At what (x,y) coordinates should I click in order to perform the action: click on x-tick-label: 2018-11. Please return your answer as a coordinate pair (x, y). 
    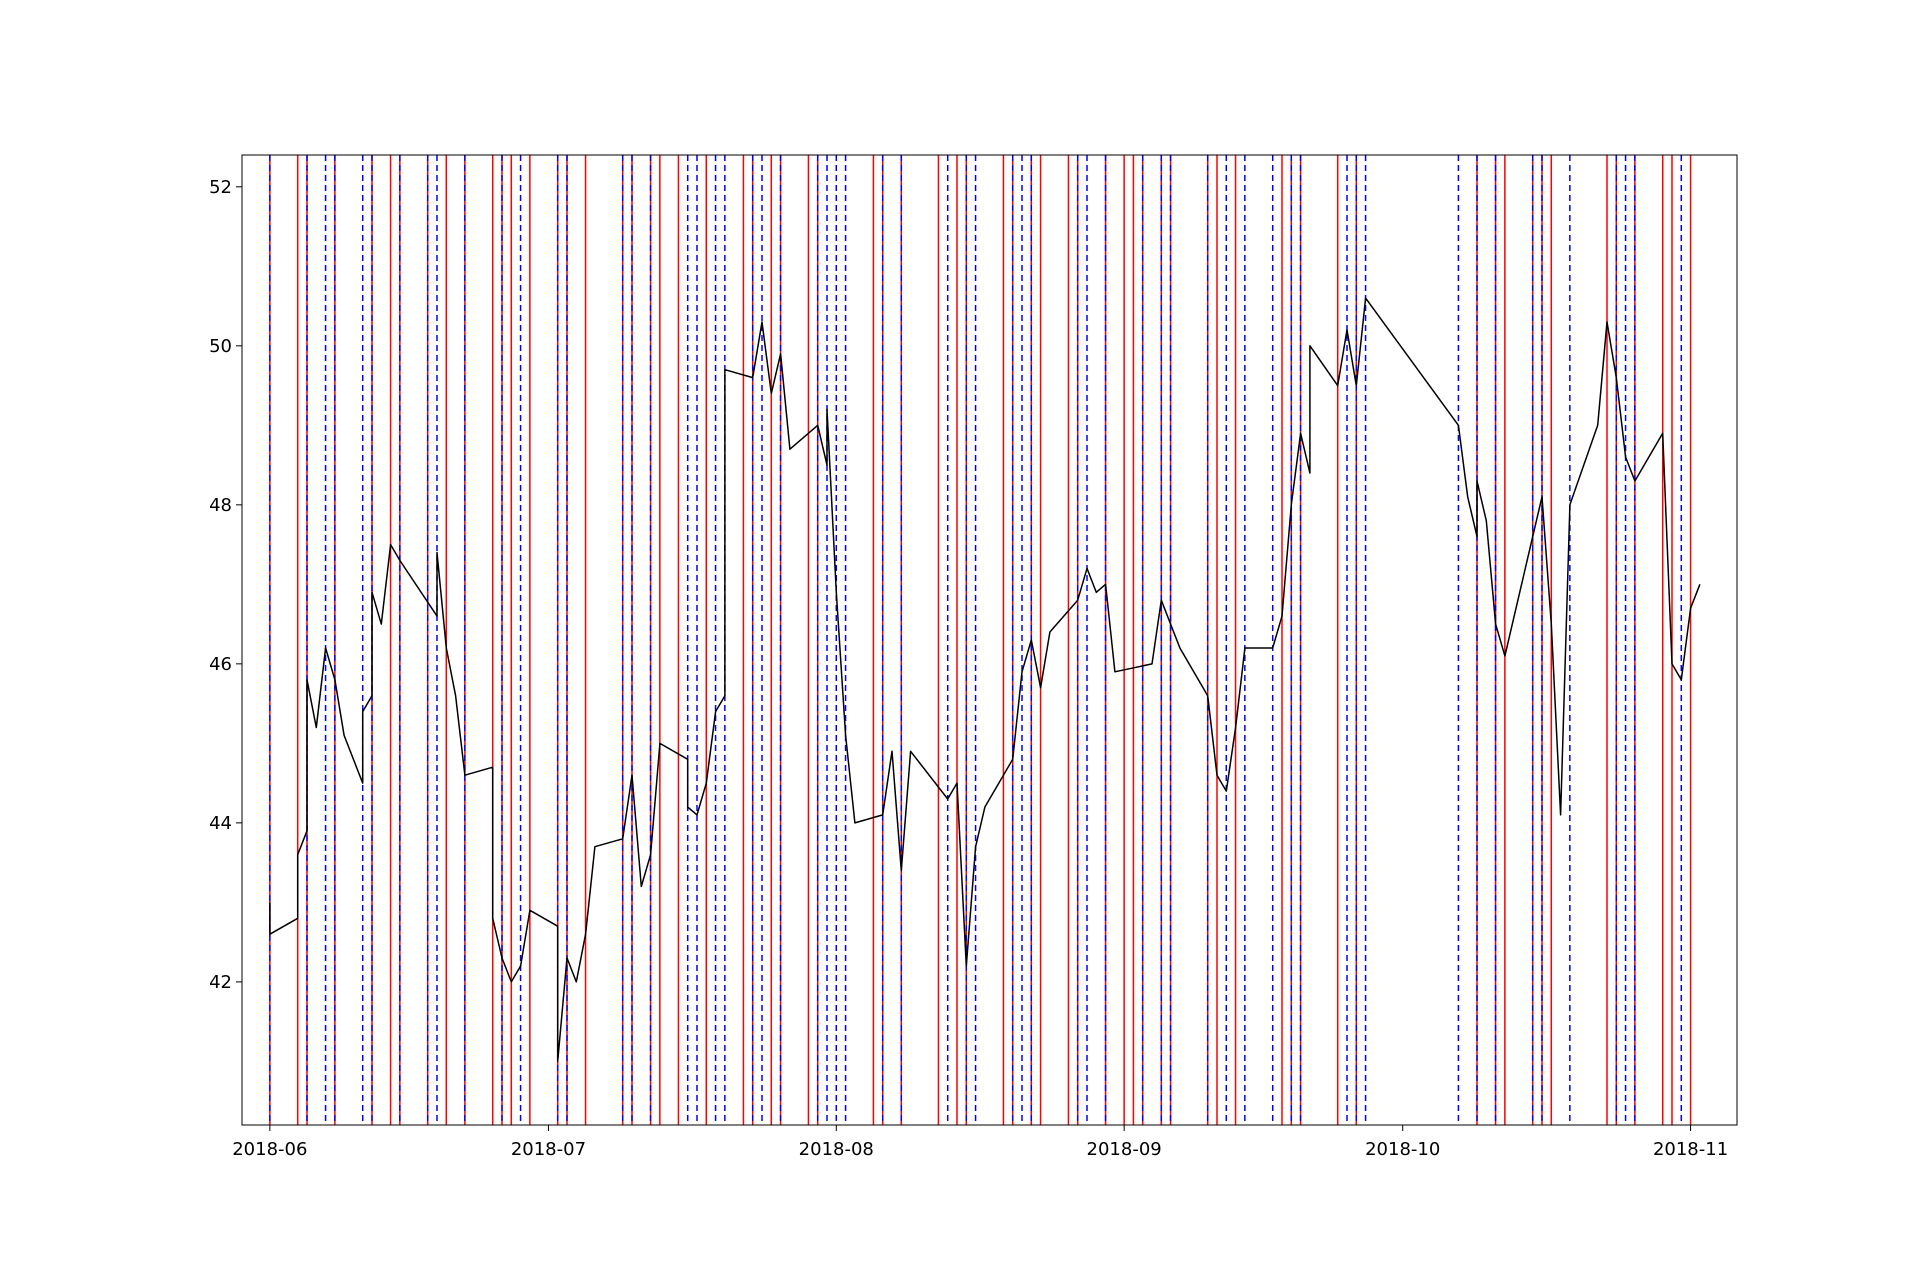
    Looking at the image, I should click on (1690, 1149).